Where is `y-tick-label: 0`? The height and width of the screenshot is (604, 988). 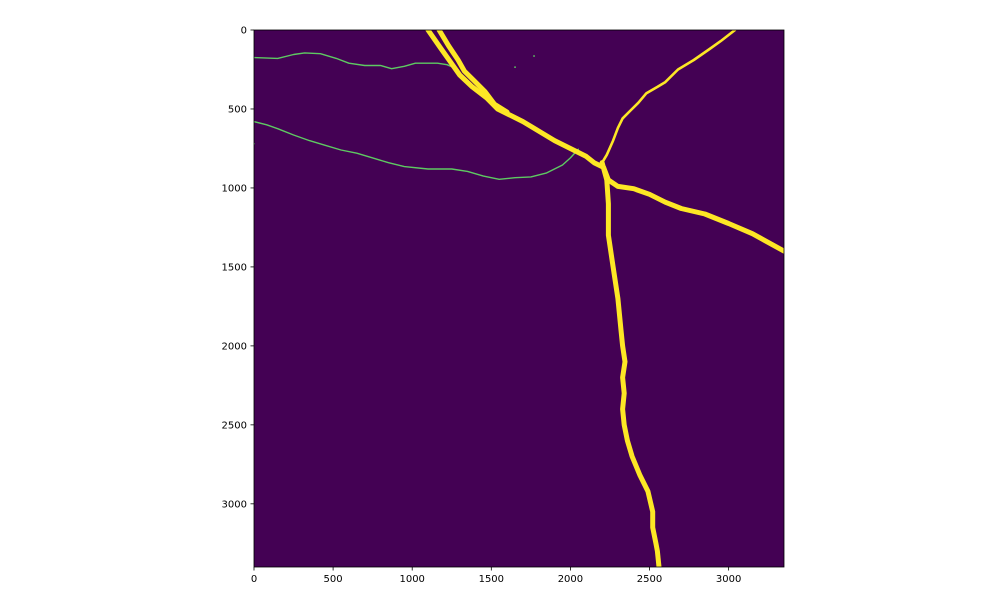
y-tick-label: 0 is located at coordinates (244, 31).